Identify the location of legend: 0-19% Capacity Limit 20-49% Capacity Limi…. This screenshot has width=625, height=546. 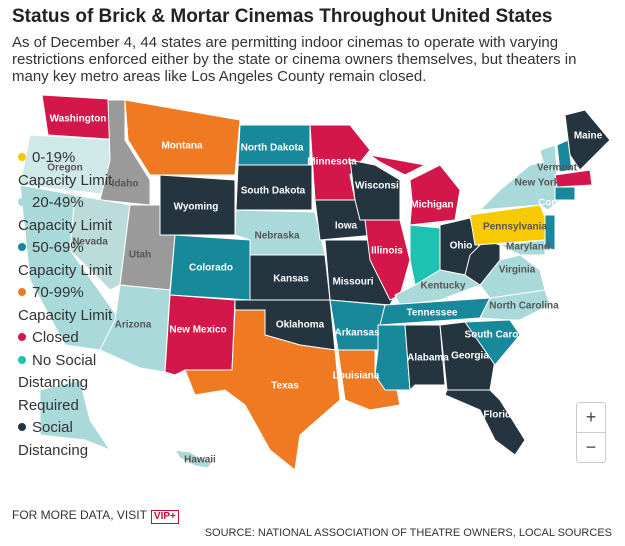
(70, 304).